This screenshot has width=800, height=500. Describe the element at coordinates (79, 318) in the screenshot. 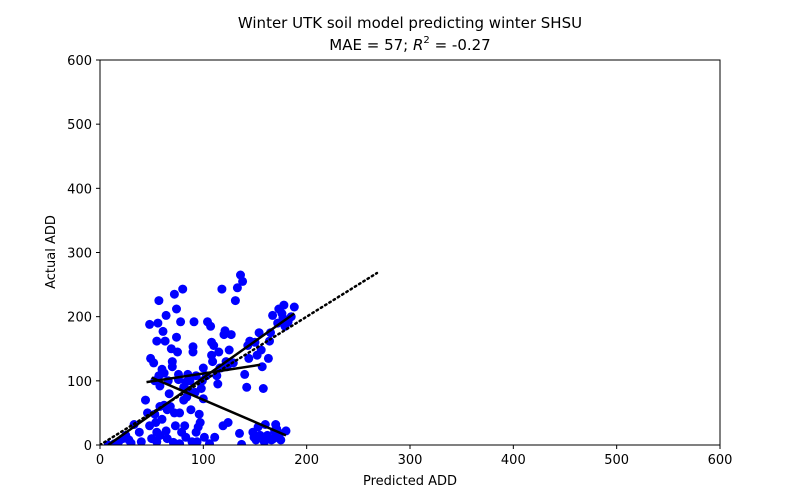

I see `y-tick-label: 200` at that location.